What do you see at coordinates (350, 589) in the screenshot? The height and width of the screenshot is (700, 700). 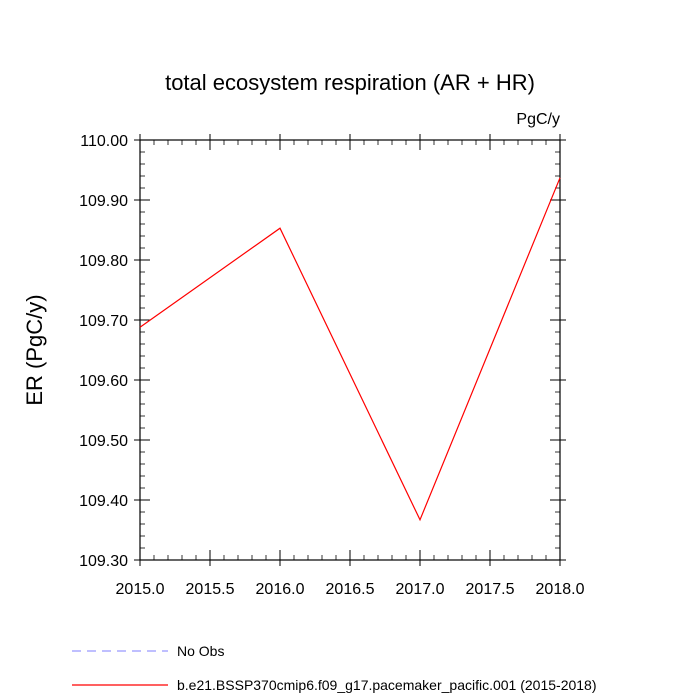 I see `x-tick-label: 2016.5` at bounding box center [350, 589].